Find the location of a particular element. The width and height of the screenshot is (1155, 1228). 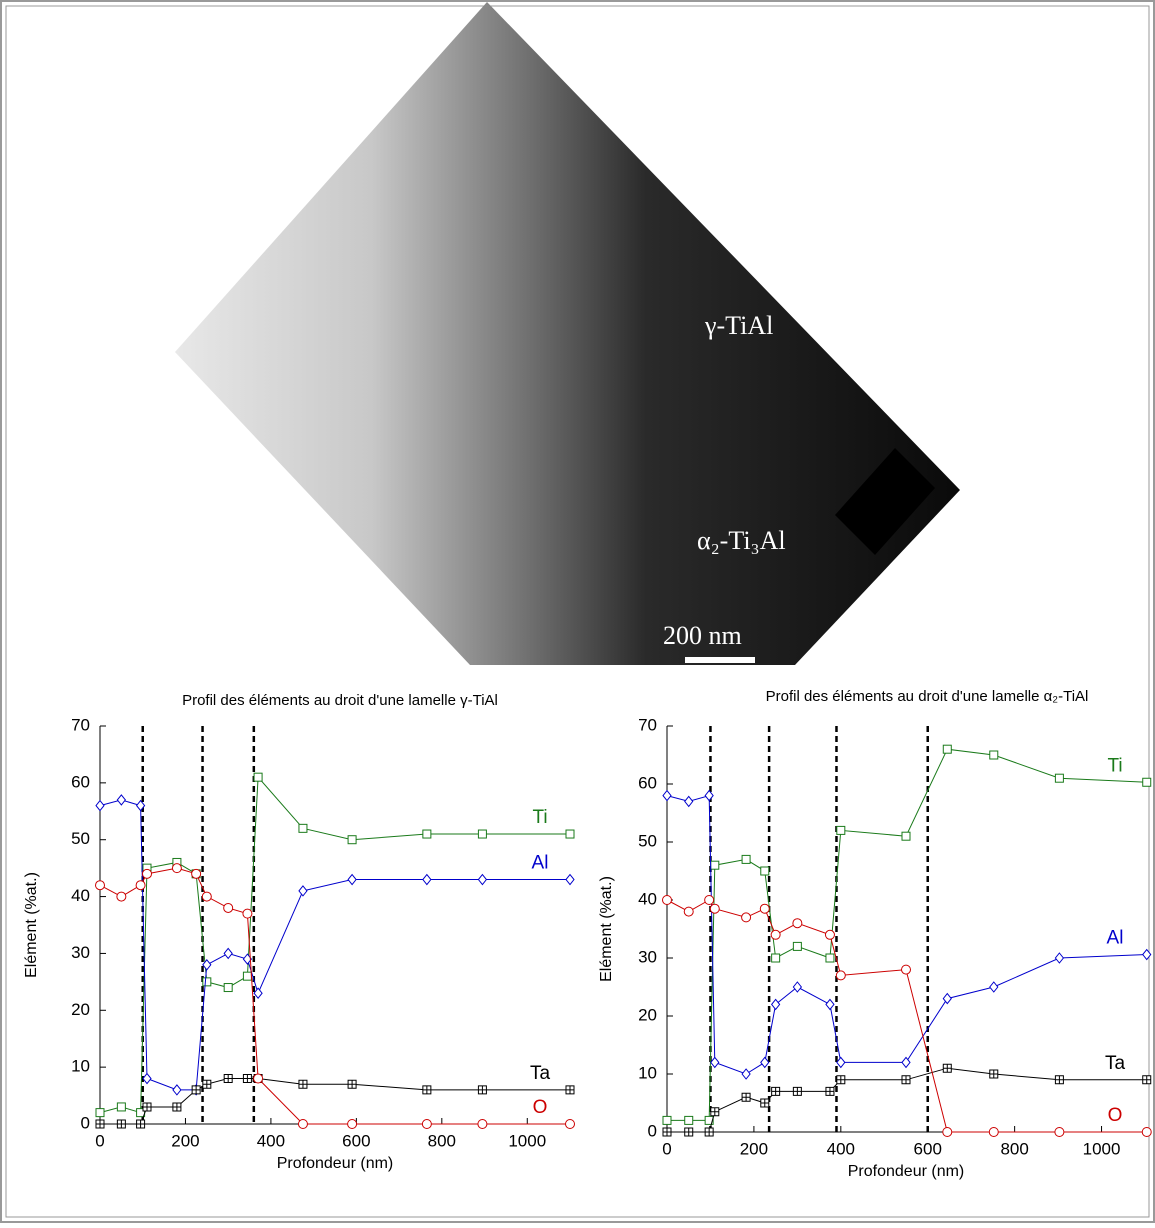

series-label: Al is located at coordinates (540, 863).